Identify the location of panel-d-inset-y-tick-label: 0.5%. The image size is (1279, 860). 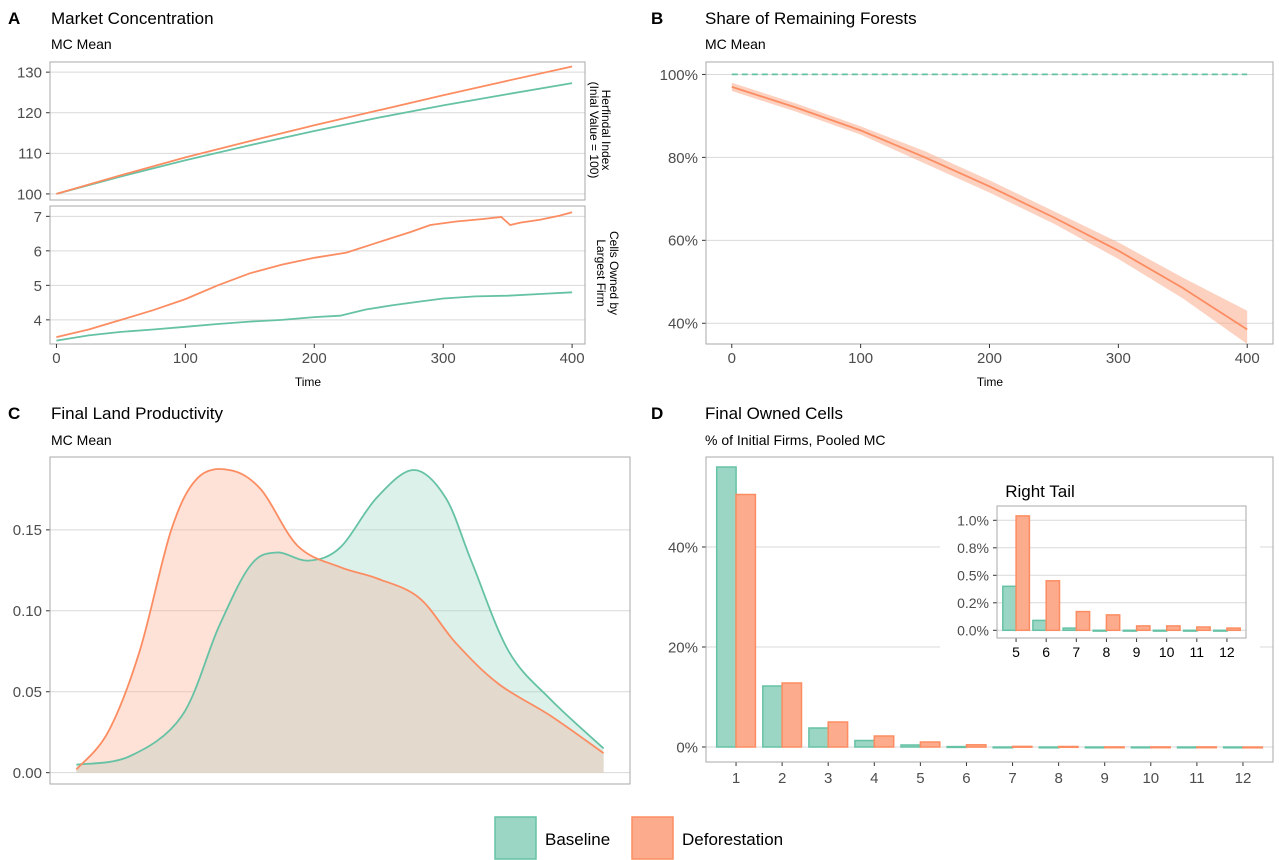
(973, 575).